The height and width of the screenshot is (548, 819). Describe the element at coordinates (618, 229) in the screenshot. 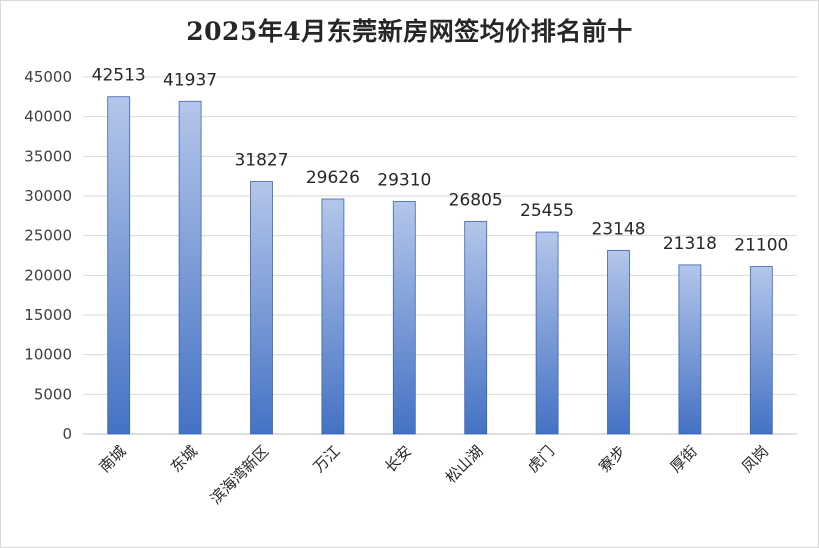

I see `data-label: 23148` at that location.